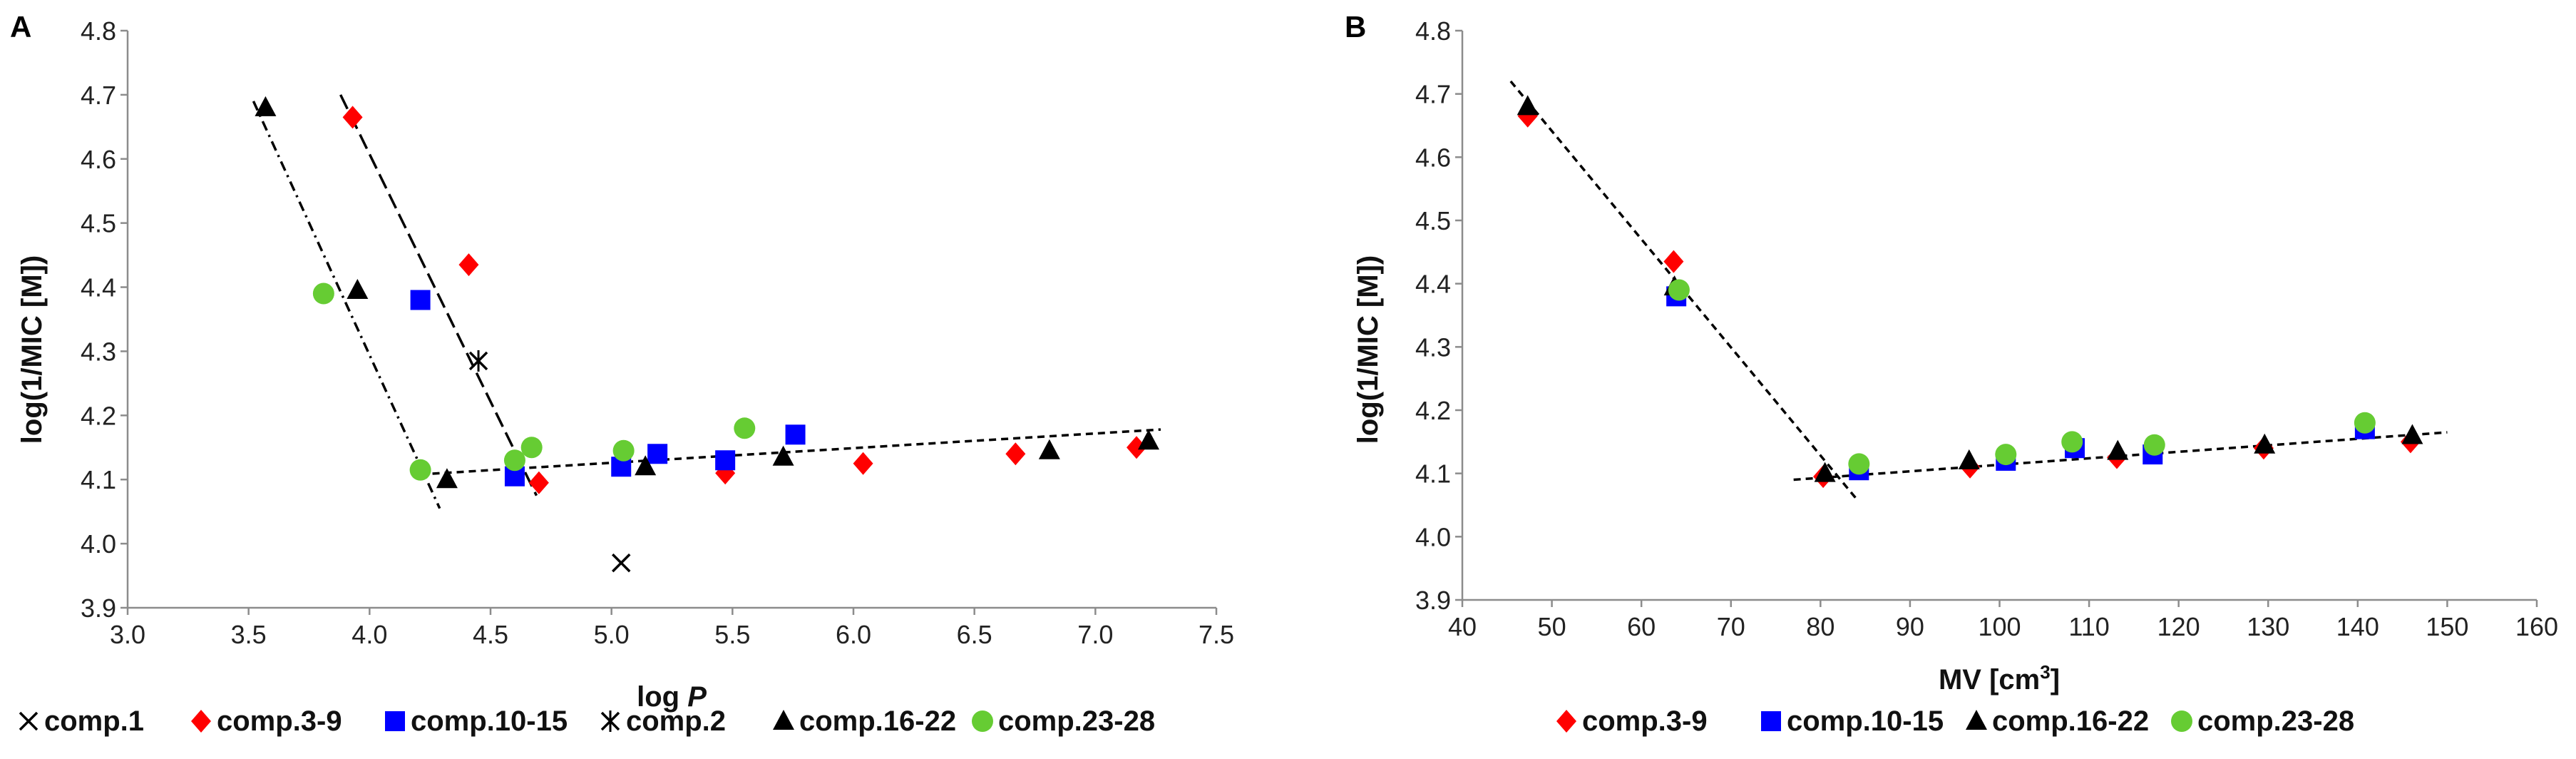  I want to click on panel-b-x-axis-title: MV [cm3], so click(1999, 679).